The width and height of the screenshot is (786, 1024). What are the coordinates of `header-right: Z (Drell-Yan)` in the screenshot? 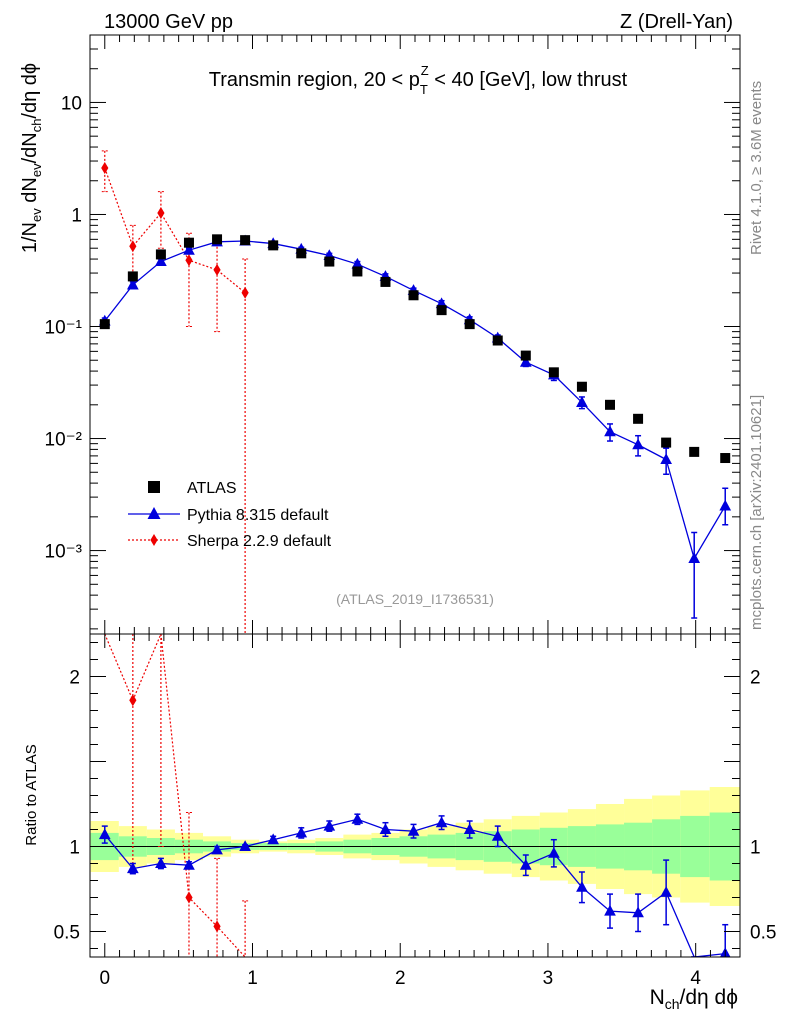 It's located at (676, 22).